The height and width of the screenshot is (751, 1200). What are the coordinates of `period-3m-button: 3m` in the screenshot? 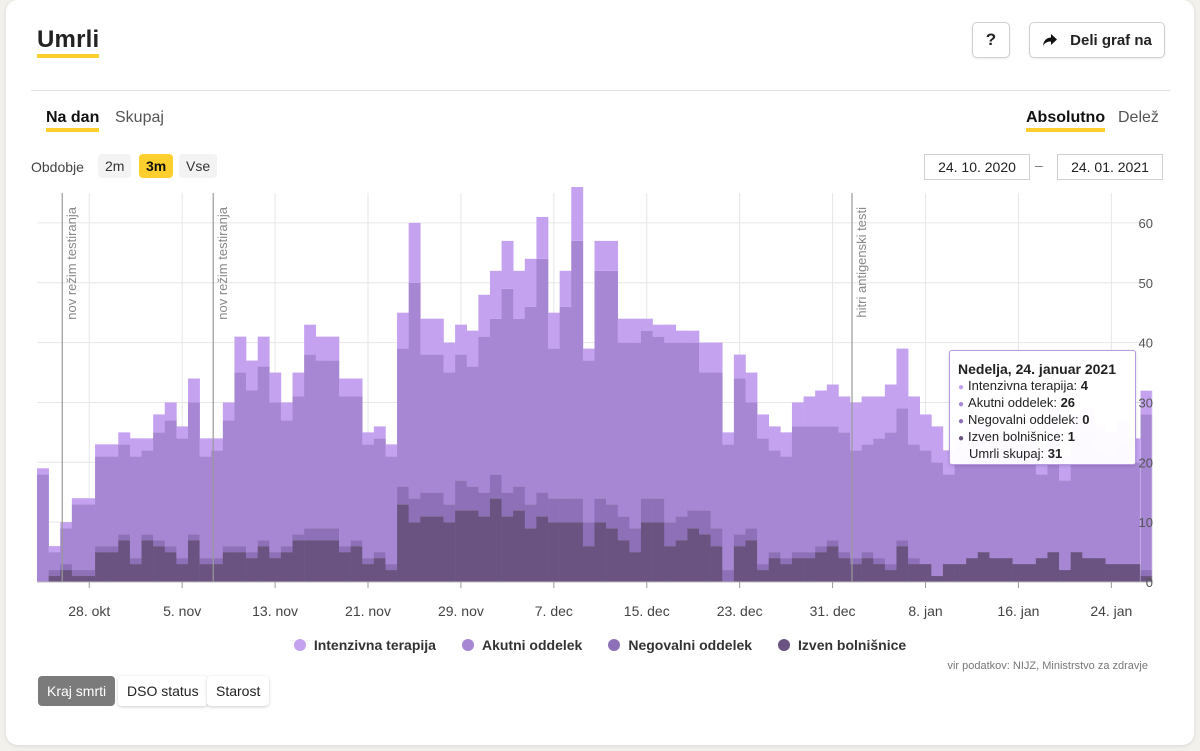 It's located at (156, 166).